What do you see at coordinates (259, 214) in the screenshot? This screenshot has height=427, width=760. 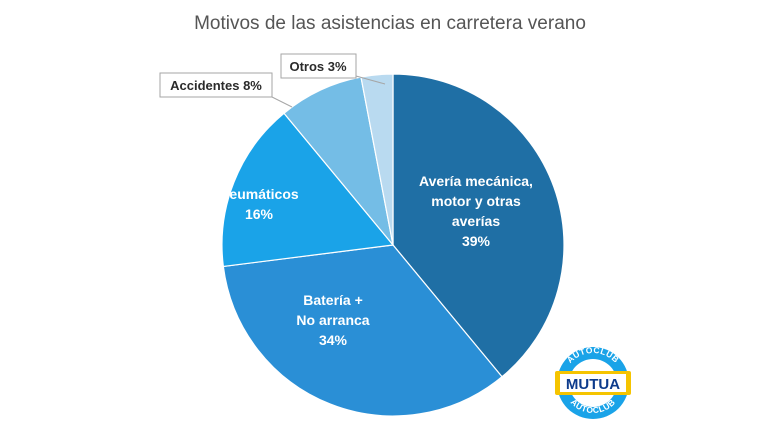 I see `slice-label-line: 16%` at bounding box center [259, 214].